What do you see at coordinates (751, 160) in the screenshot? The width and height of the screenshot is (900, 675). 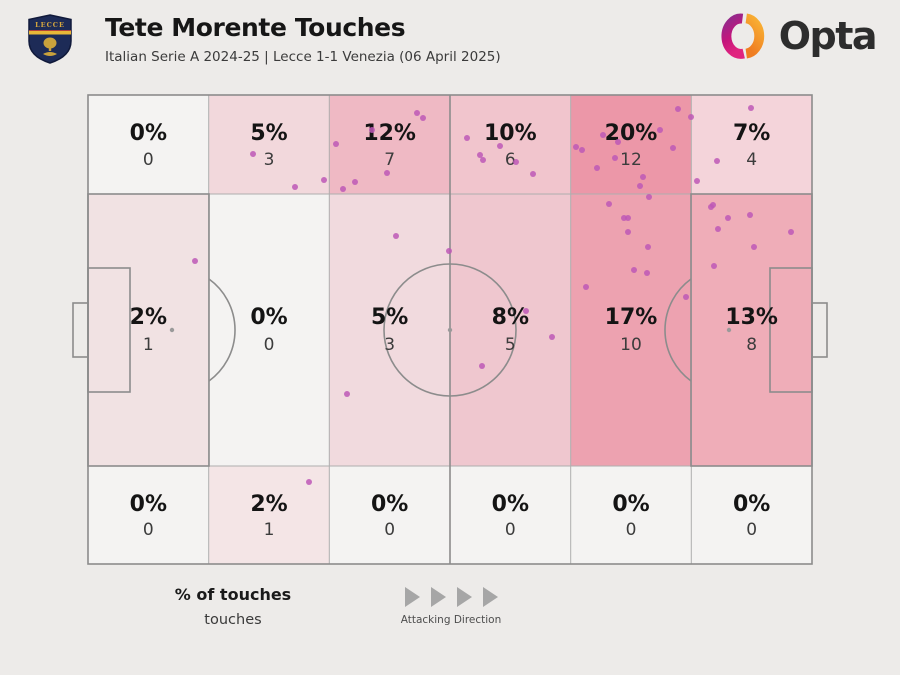 I see `zone-count-label: 4` at bounding box center [751, 160].